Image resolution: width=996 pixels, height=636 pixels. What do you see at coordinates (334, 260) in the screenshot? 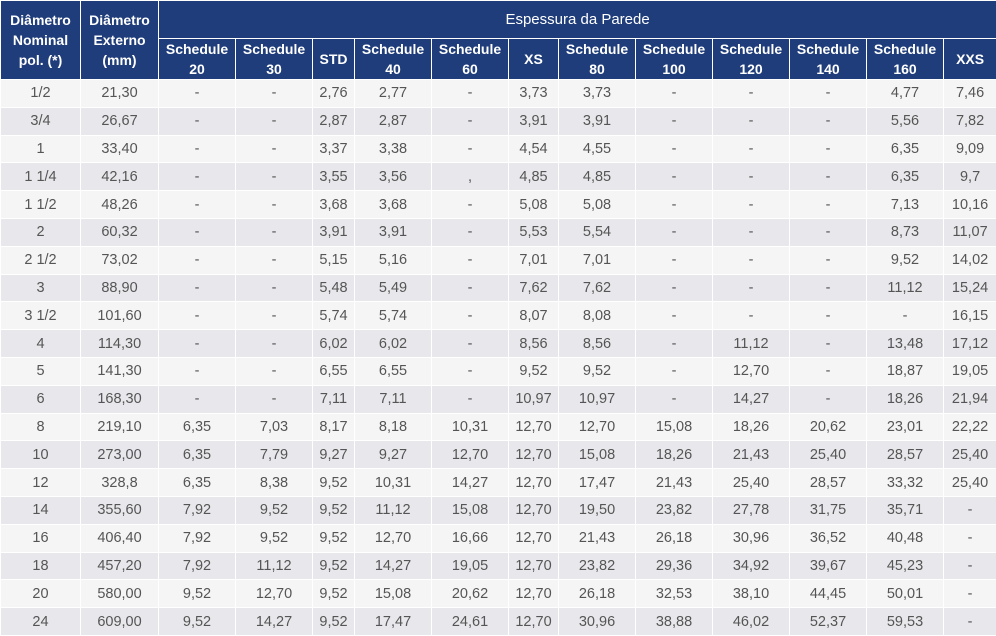
I see `thickness-cell: 5,15` at bounding box center [334, 260].